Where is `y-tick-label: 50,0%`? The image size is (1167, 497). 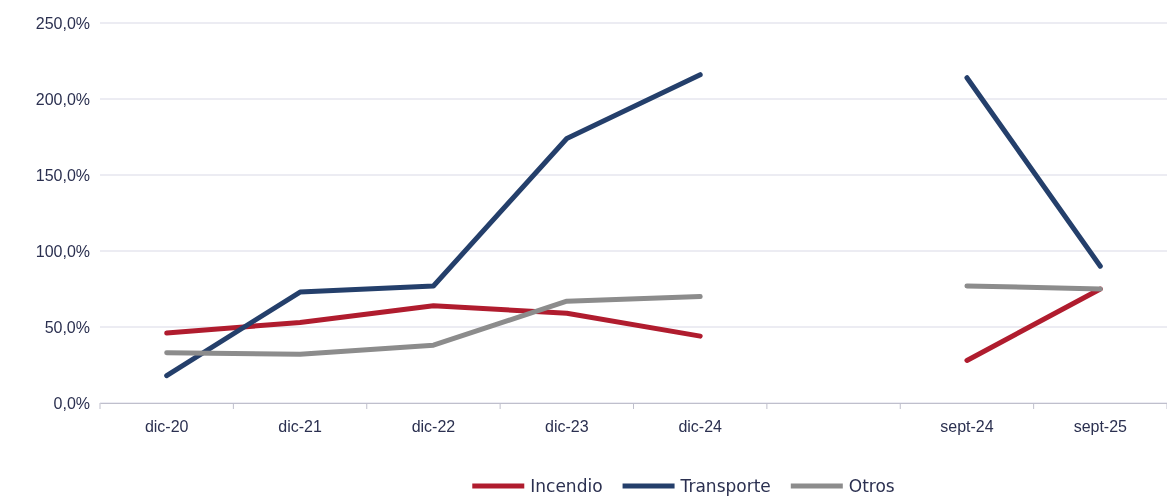
y-tick-label: 50,0% is located at coordinates (67, 327).